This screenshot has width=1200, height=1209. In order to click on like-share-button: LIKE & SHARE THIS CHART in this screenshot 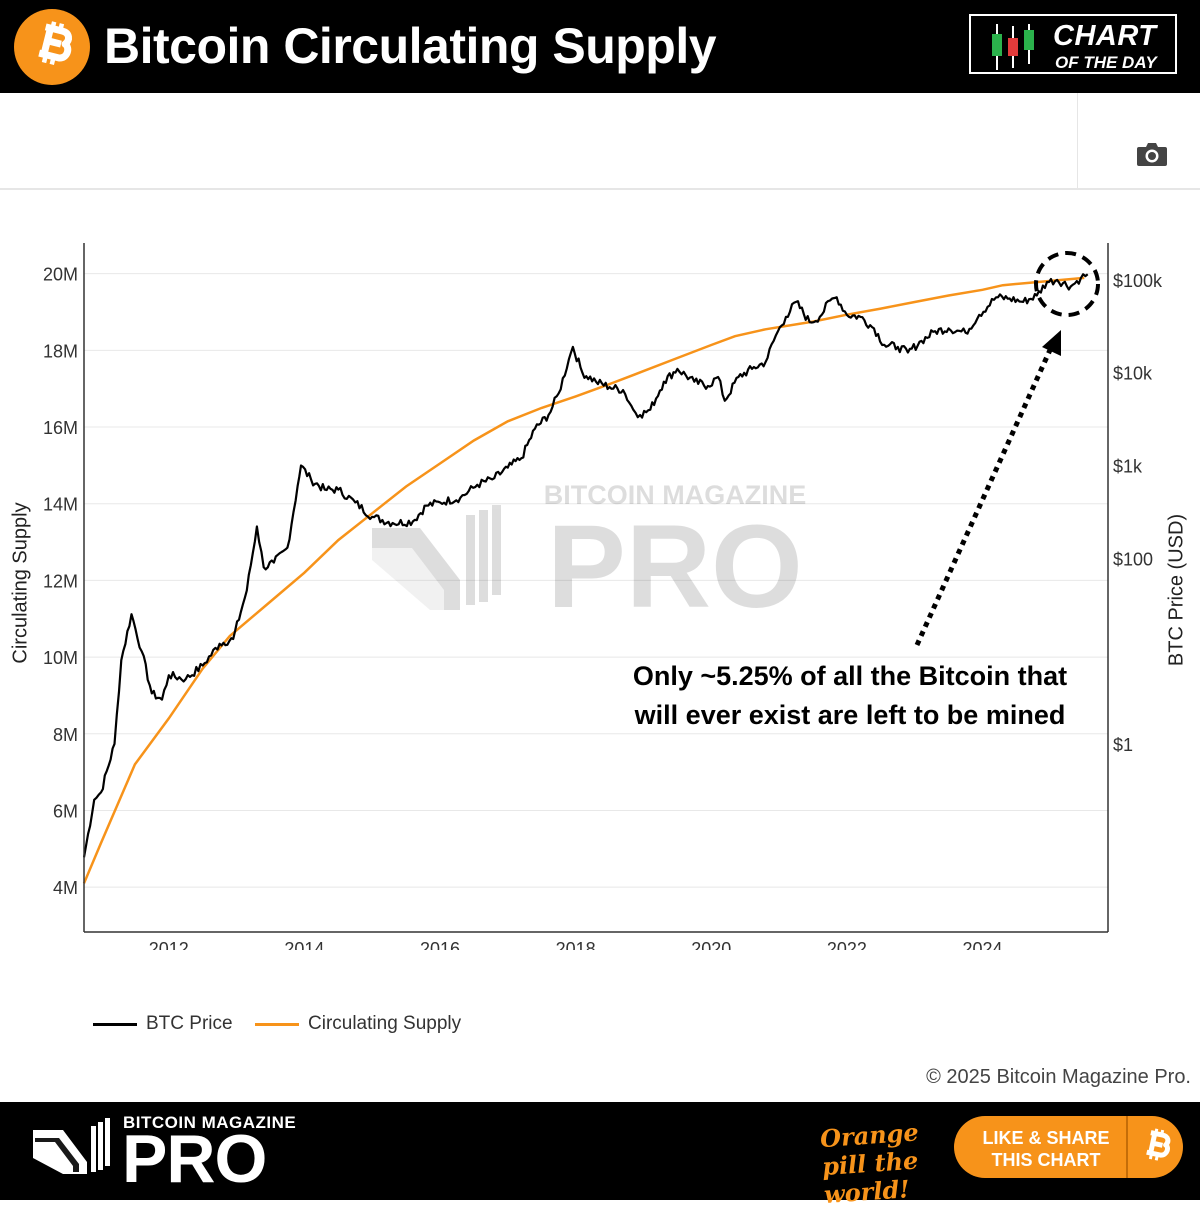, I will do `click(1068, 1147)`.